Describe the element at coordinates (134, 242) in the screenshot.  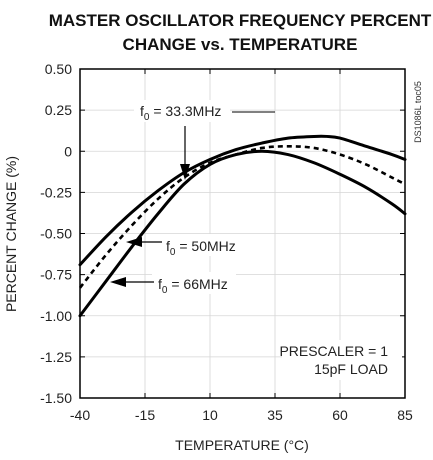
I see `label-50-arrow-head` at that location.